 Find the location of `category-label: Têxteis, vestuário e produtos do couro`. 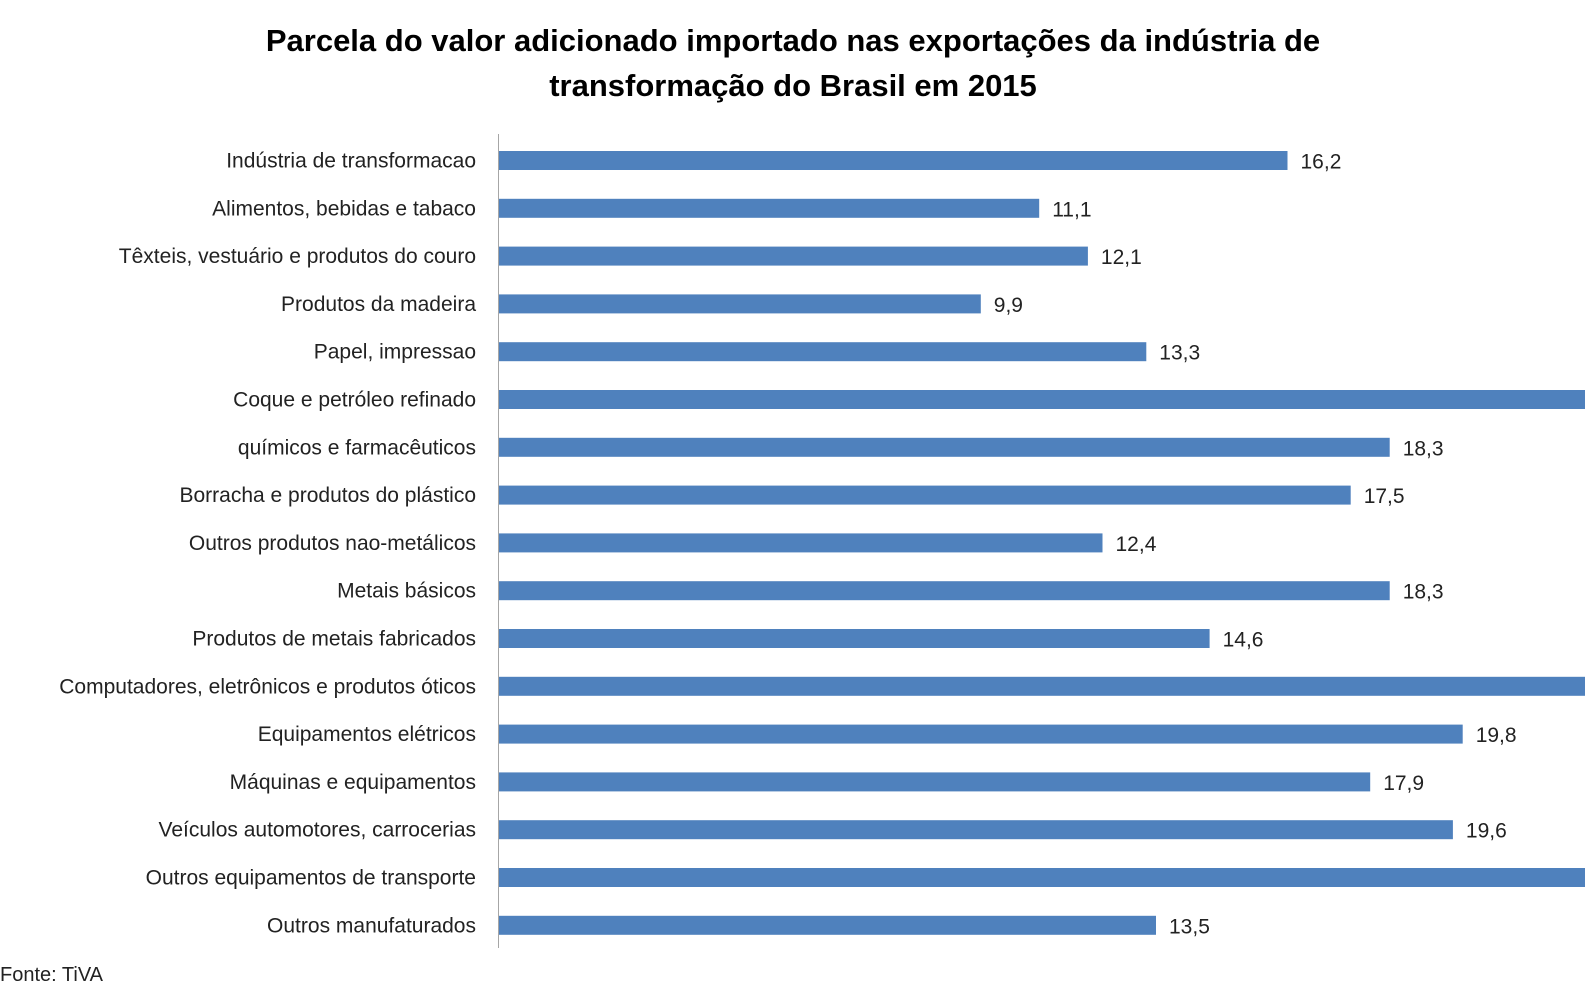

category-label: Têxteis, vestuário e produtos do couro is located at coordinates (297, 256).